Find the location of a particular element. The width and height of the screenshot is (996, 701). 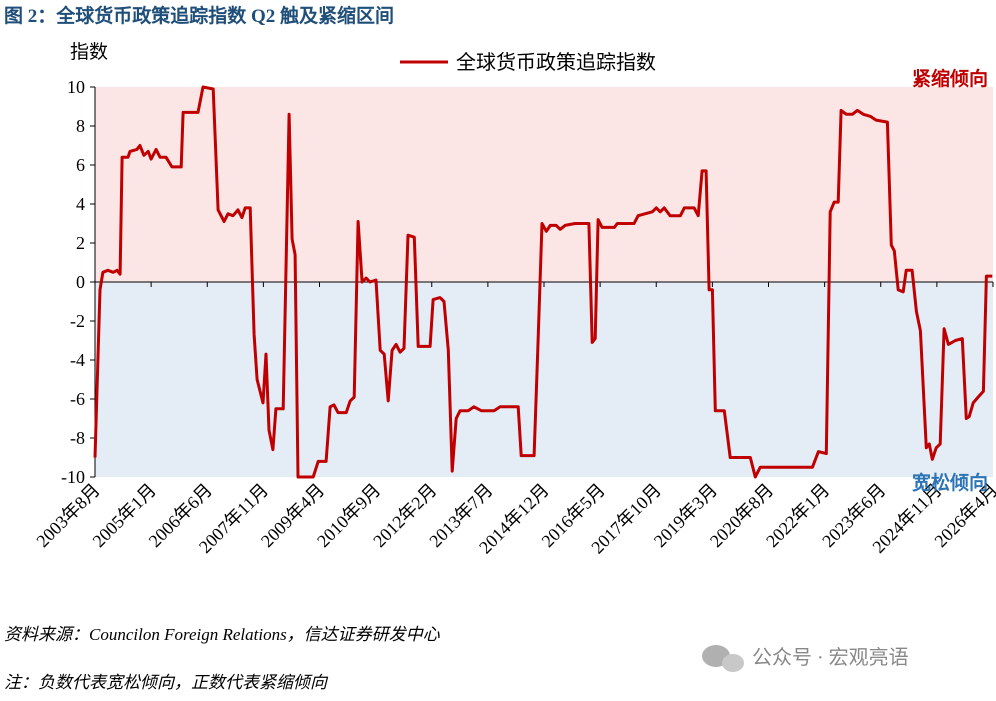

y-tick-label: 2 is located at coordinates (80, 243).